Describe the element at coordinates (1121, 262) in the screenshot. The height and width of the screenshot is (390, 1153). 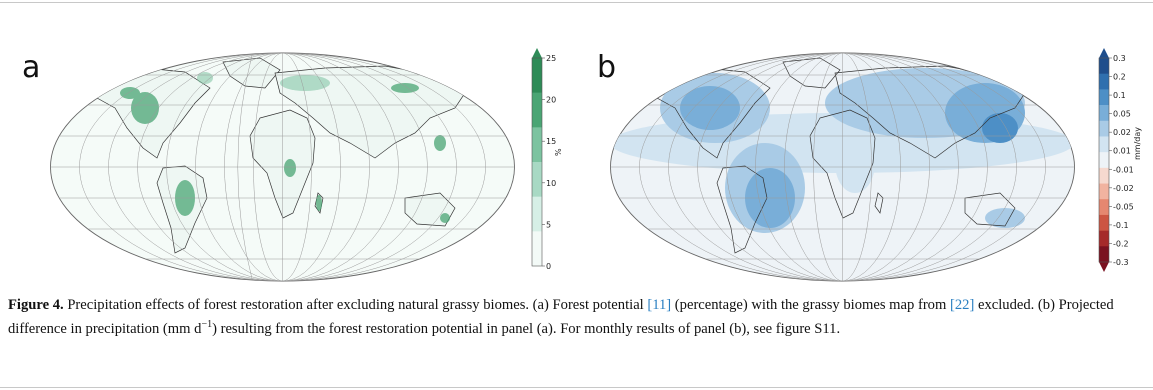
I see `colorbar-tick-label: -0.3` at that location.